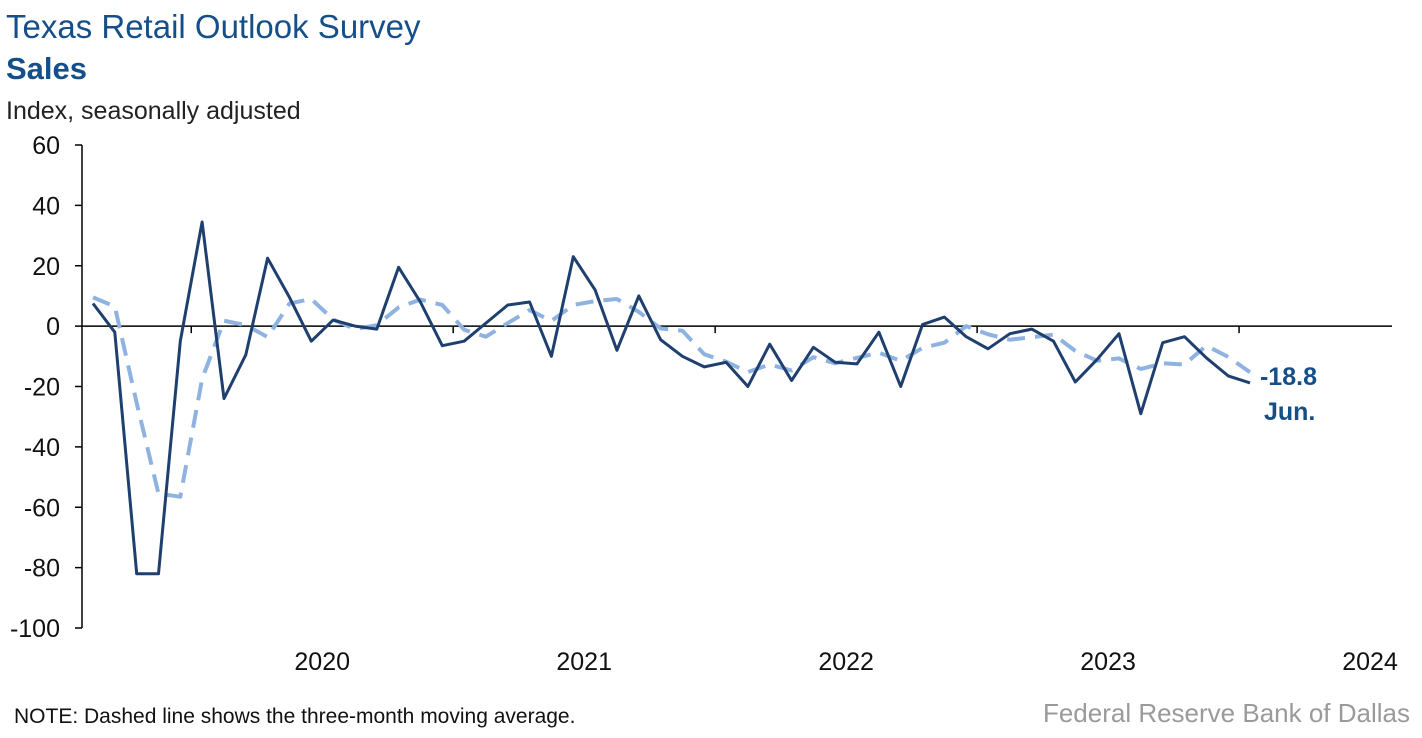 The height and width of the screenshot is (738, 1422). What do you see at coordinates (47, 68) in the screenshot?
I see `chart-subtitle: Sales` at bounding box center [47, 68].